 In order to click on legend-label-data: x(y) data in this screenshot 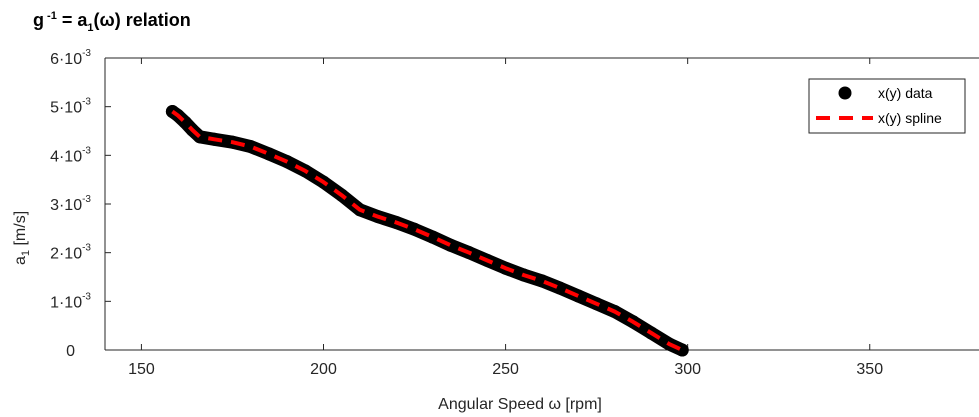, I will do `click(905, 93)`.